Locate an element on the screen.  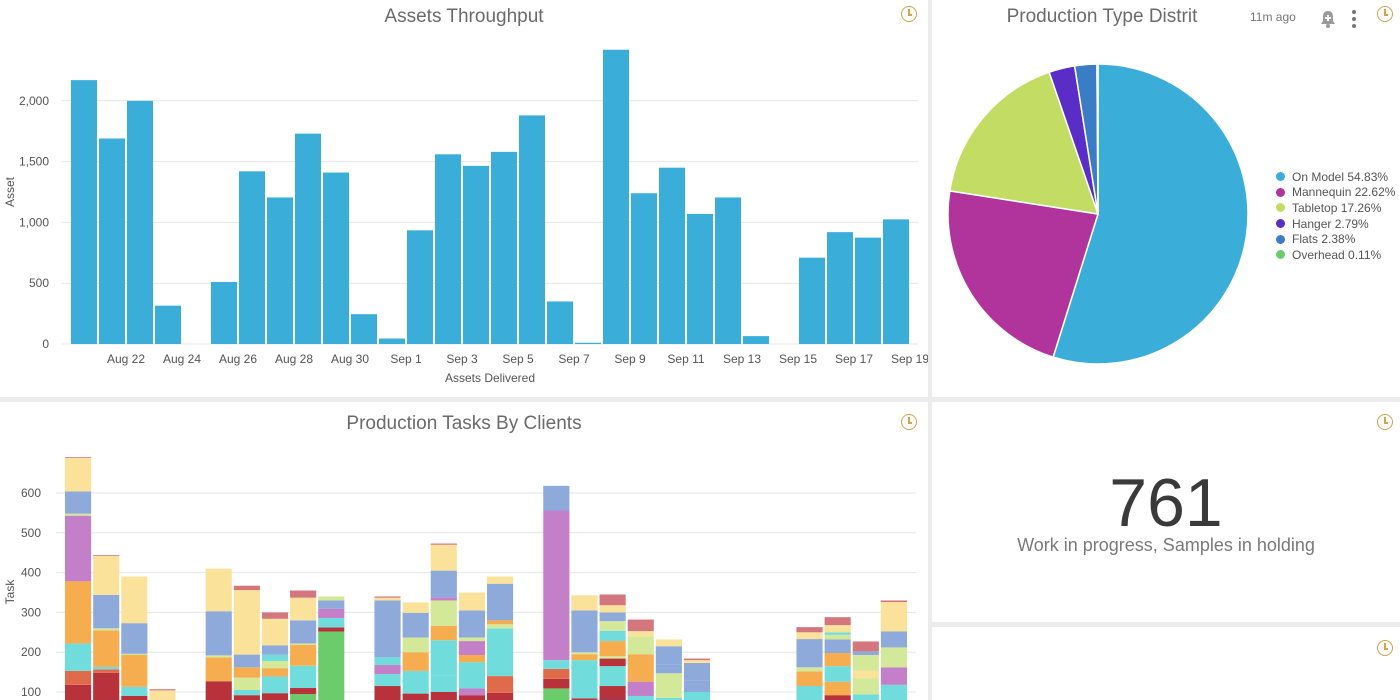
pie-slice is located at coordinates (1097, 139).